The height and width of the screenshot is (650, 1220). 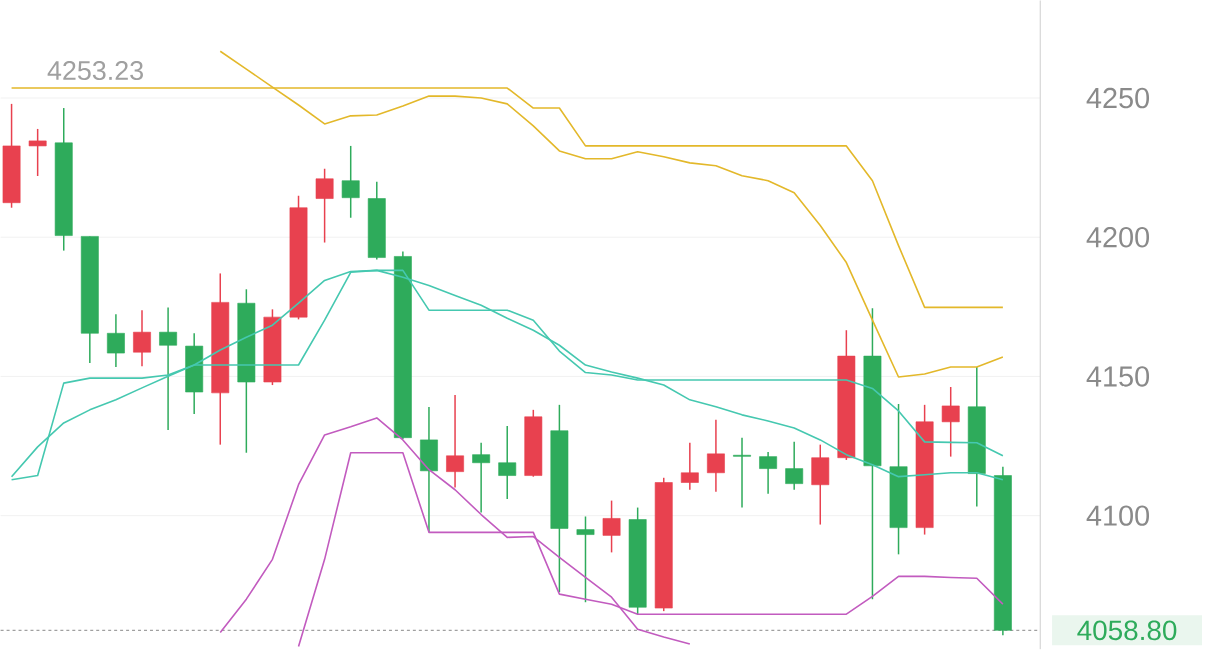 What do you see at coordinates (1127, 630) in the screenshot?
I see `ref-line-label: 4058.80` at bounding box center [1127, 630].